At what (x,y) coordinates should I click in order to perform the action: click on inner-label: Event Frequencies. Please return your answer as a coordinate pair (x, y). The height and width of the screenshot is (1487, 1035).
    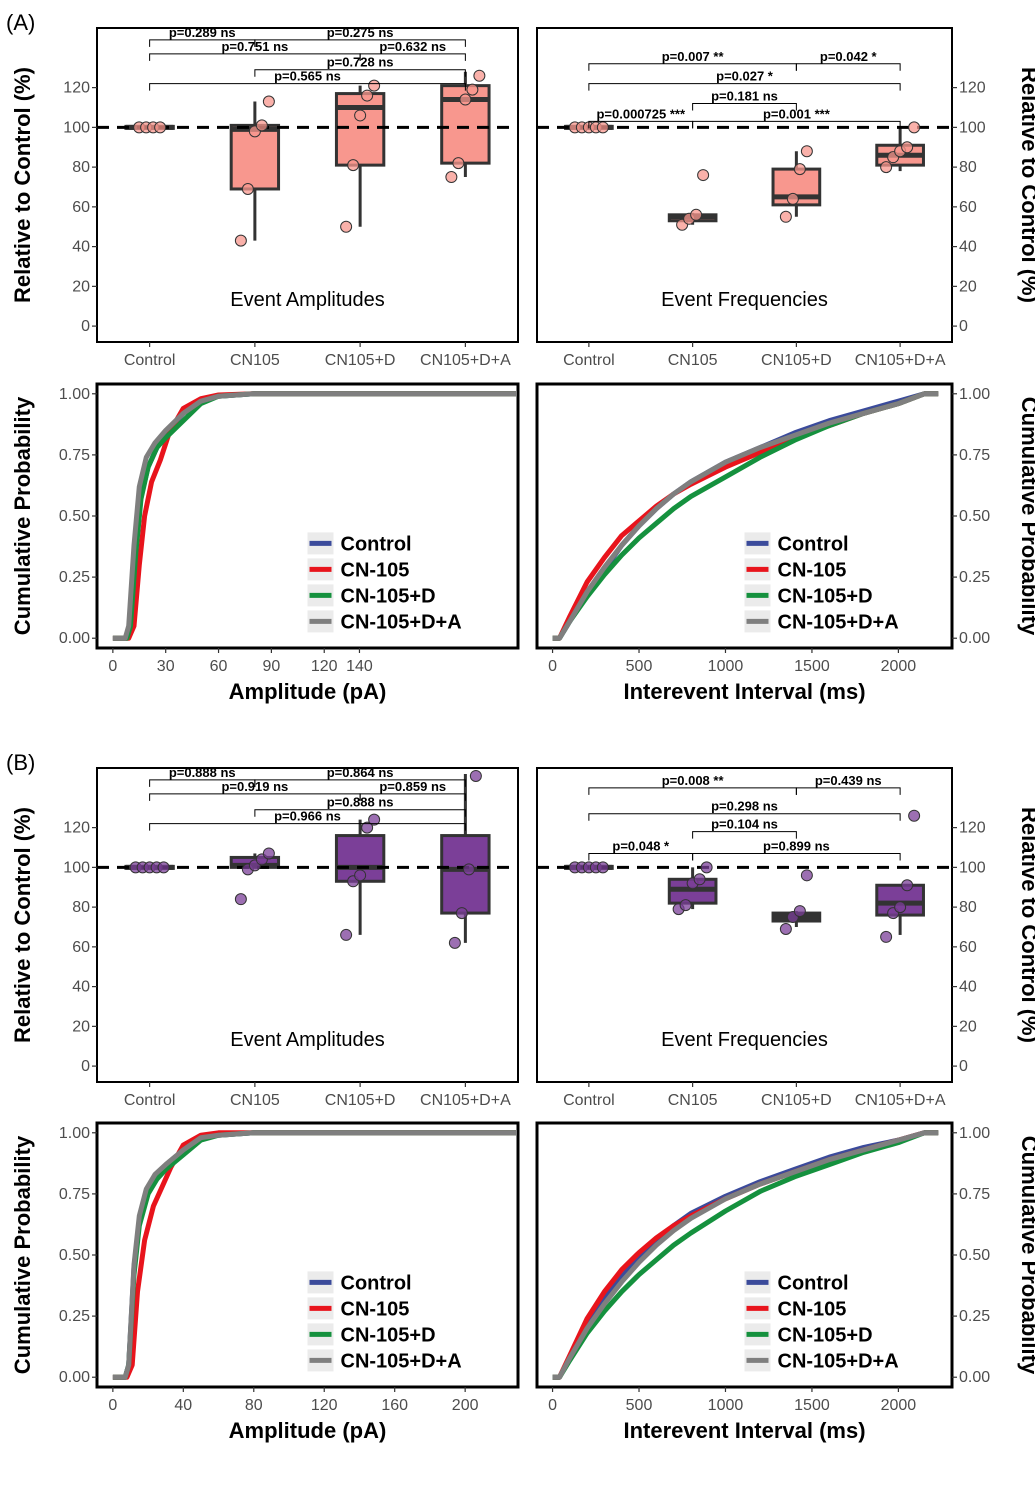
    Looking at the image, I should click on (744, 1040).